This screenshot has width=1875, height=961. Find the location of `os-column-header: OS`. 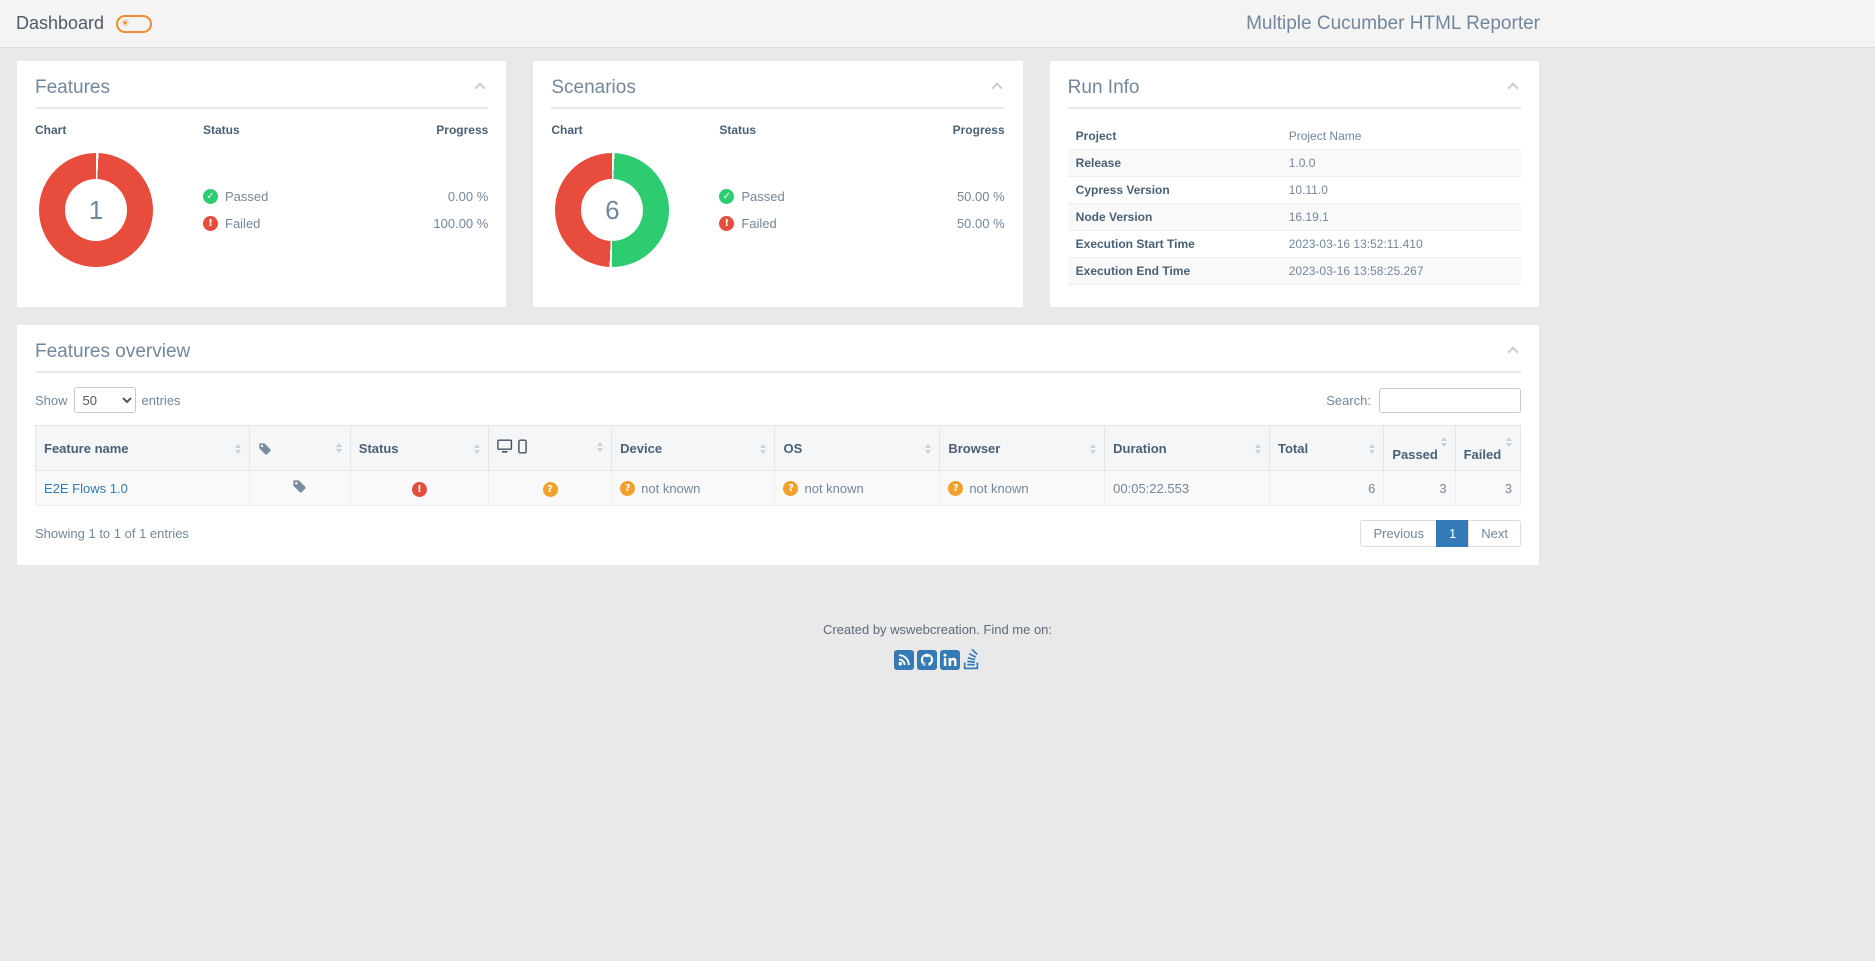

os-column-header: OS is located at coordinates (857, 448).